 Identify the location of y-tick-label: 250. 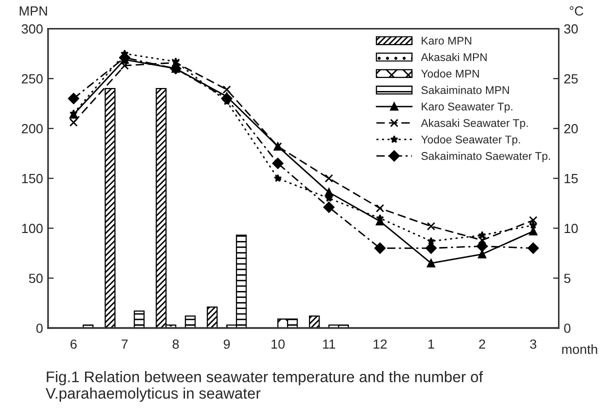
(32, 79).